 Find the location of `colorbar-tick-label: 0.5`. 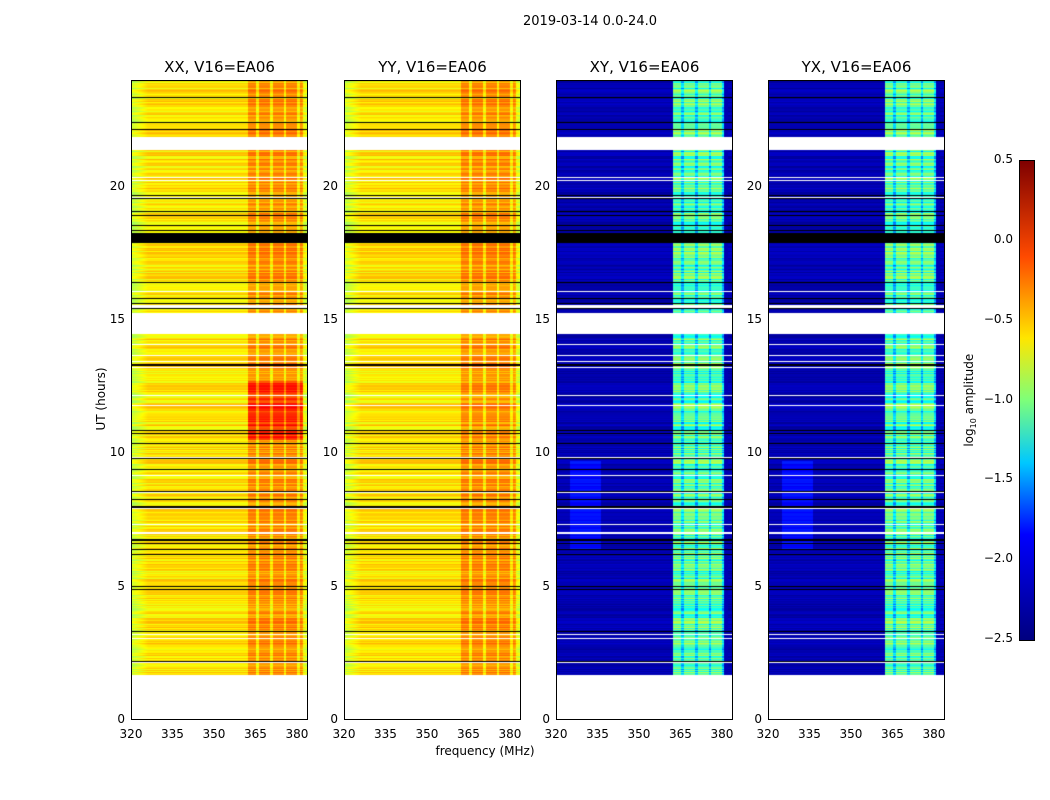

colorbar-tick-label: 0.5 is located at coordinates (1003, 159).